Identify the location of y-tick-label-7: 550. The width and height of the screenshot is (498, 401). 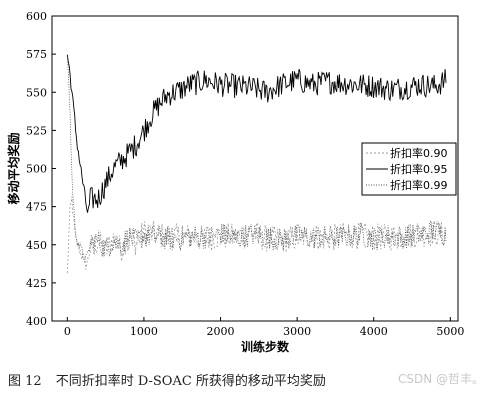
(36, 92).